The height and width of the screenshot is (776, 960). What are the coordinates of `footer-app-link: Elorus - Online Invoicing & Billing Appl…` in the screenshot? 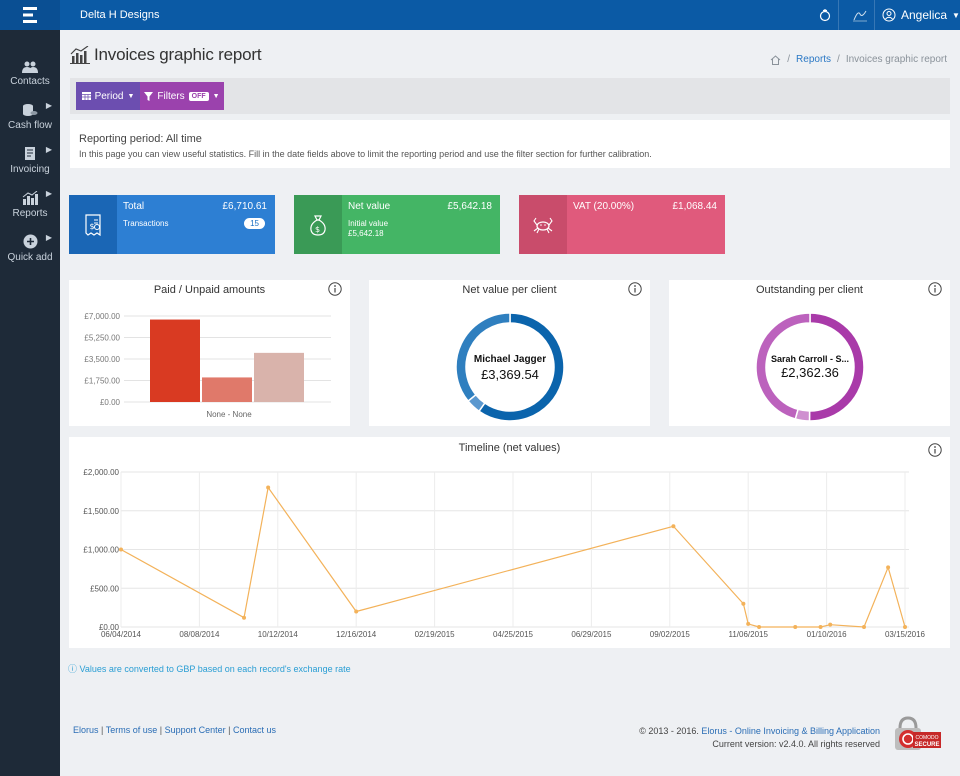 It's located at (790, 731).